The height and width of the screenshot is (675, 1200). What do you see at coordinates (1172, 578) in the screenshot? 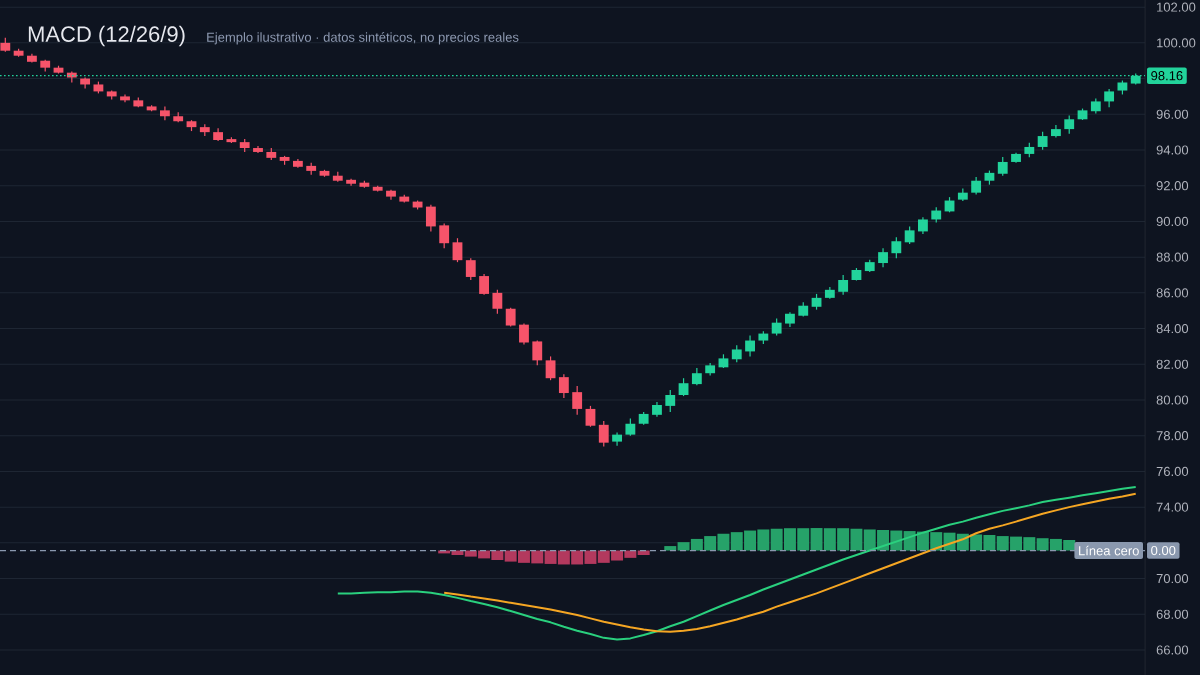
I see `y-tick-label: 70.00` at bounding box center [1172, 578].